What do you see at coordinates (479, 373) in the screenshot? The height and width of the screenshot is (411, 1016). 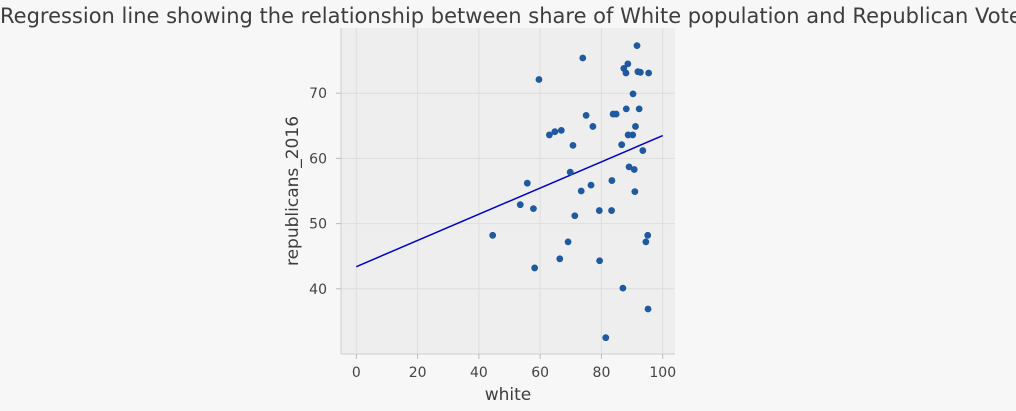 I see `x-tick-label: 40` at bounding box center [479, 373].